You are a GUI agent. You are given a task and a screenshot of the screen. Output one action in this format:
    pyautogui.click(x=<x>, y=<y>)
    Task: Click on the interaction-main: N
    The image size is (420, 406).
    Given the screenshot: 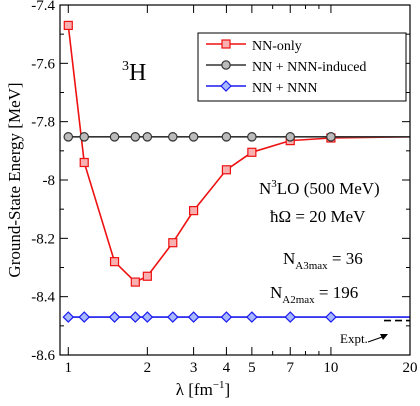 What is the action you would take?
    pyautogui.click(x=265, y=188)
    